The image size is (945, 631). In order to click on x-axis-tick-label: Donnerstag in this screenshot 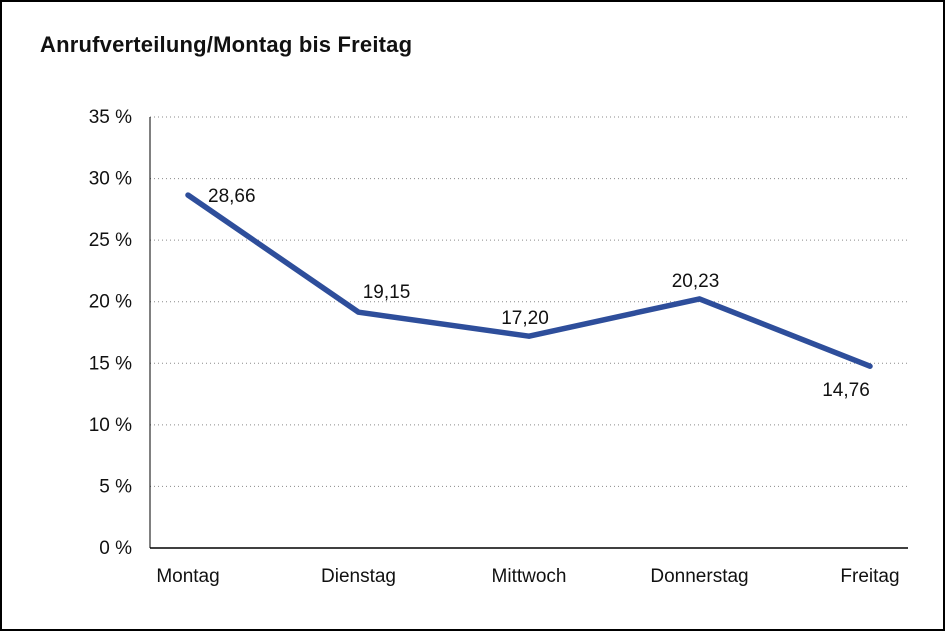, I will do `click(699, 576)`.